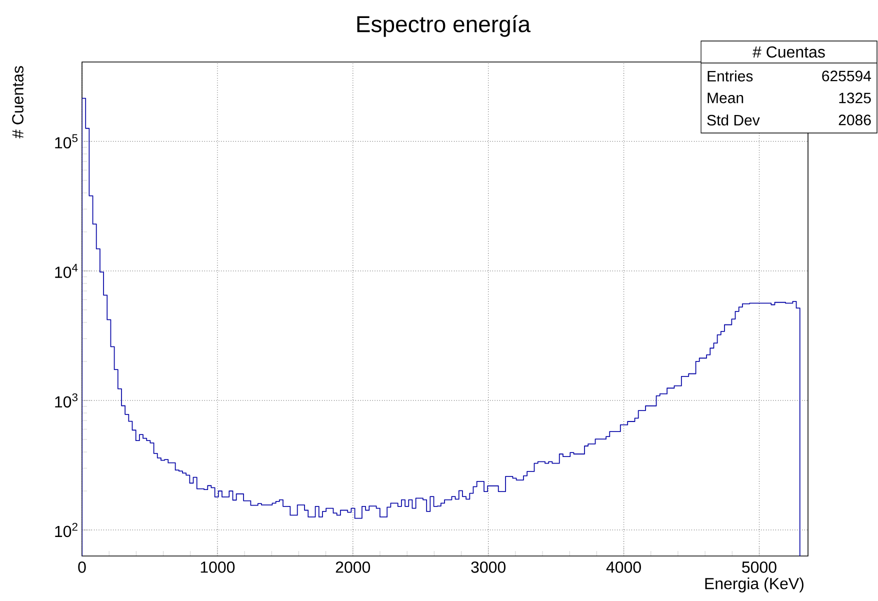  What do you see at coordinates (82, 567) in the screenshot?
I see `x-tick-label: 0` at bounding box center [82, 567].